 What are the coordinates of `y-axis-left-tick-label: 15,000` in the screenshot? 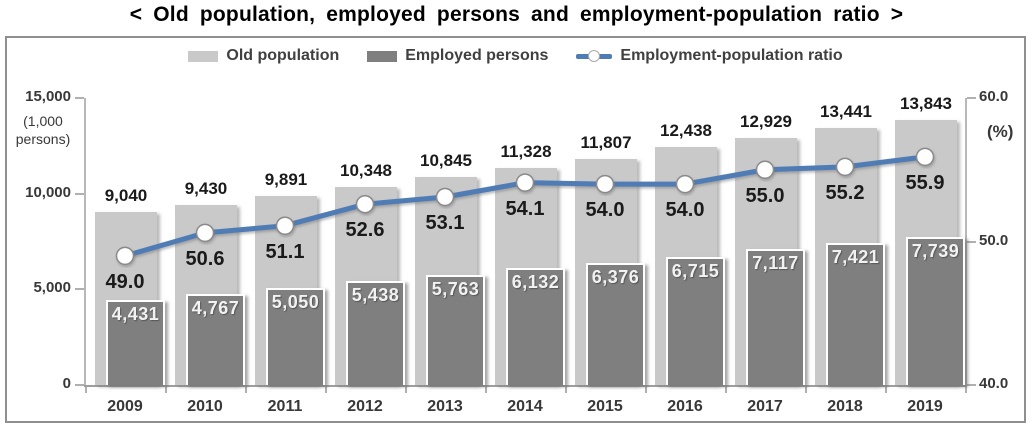 It's located at (48, 96).